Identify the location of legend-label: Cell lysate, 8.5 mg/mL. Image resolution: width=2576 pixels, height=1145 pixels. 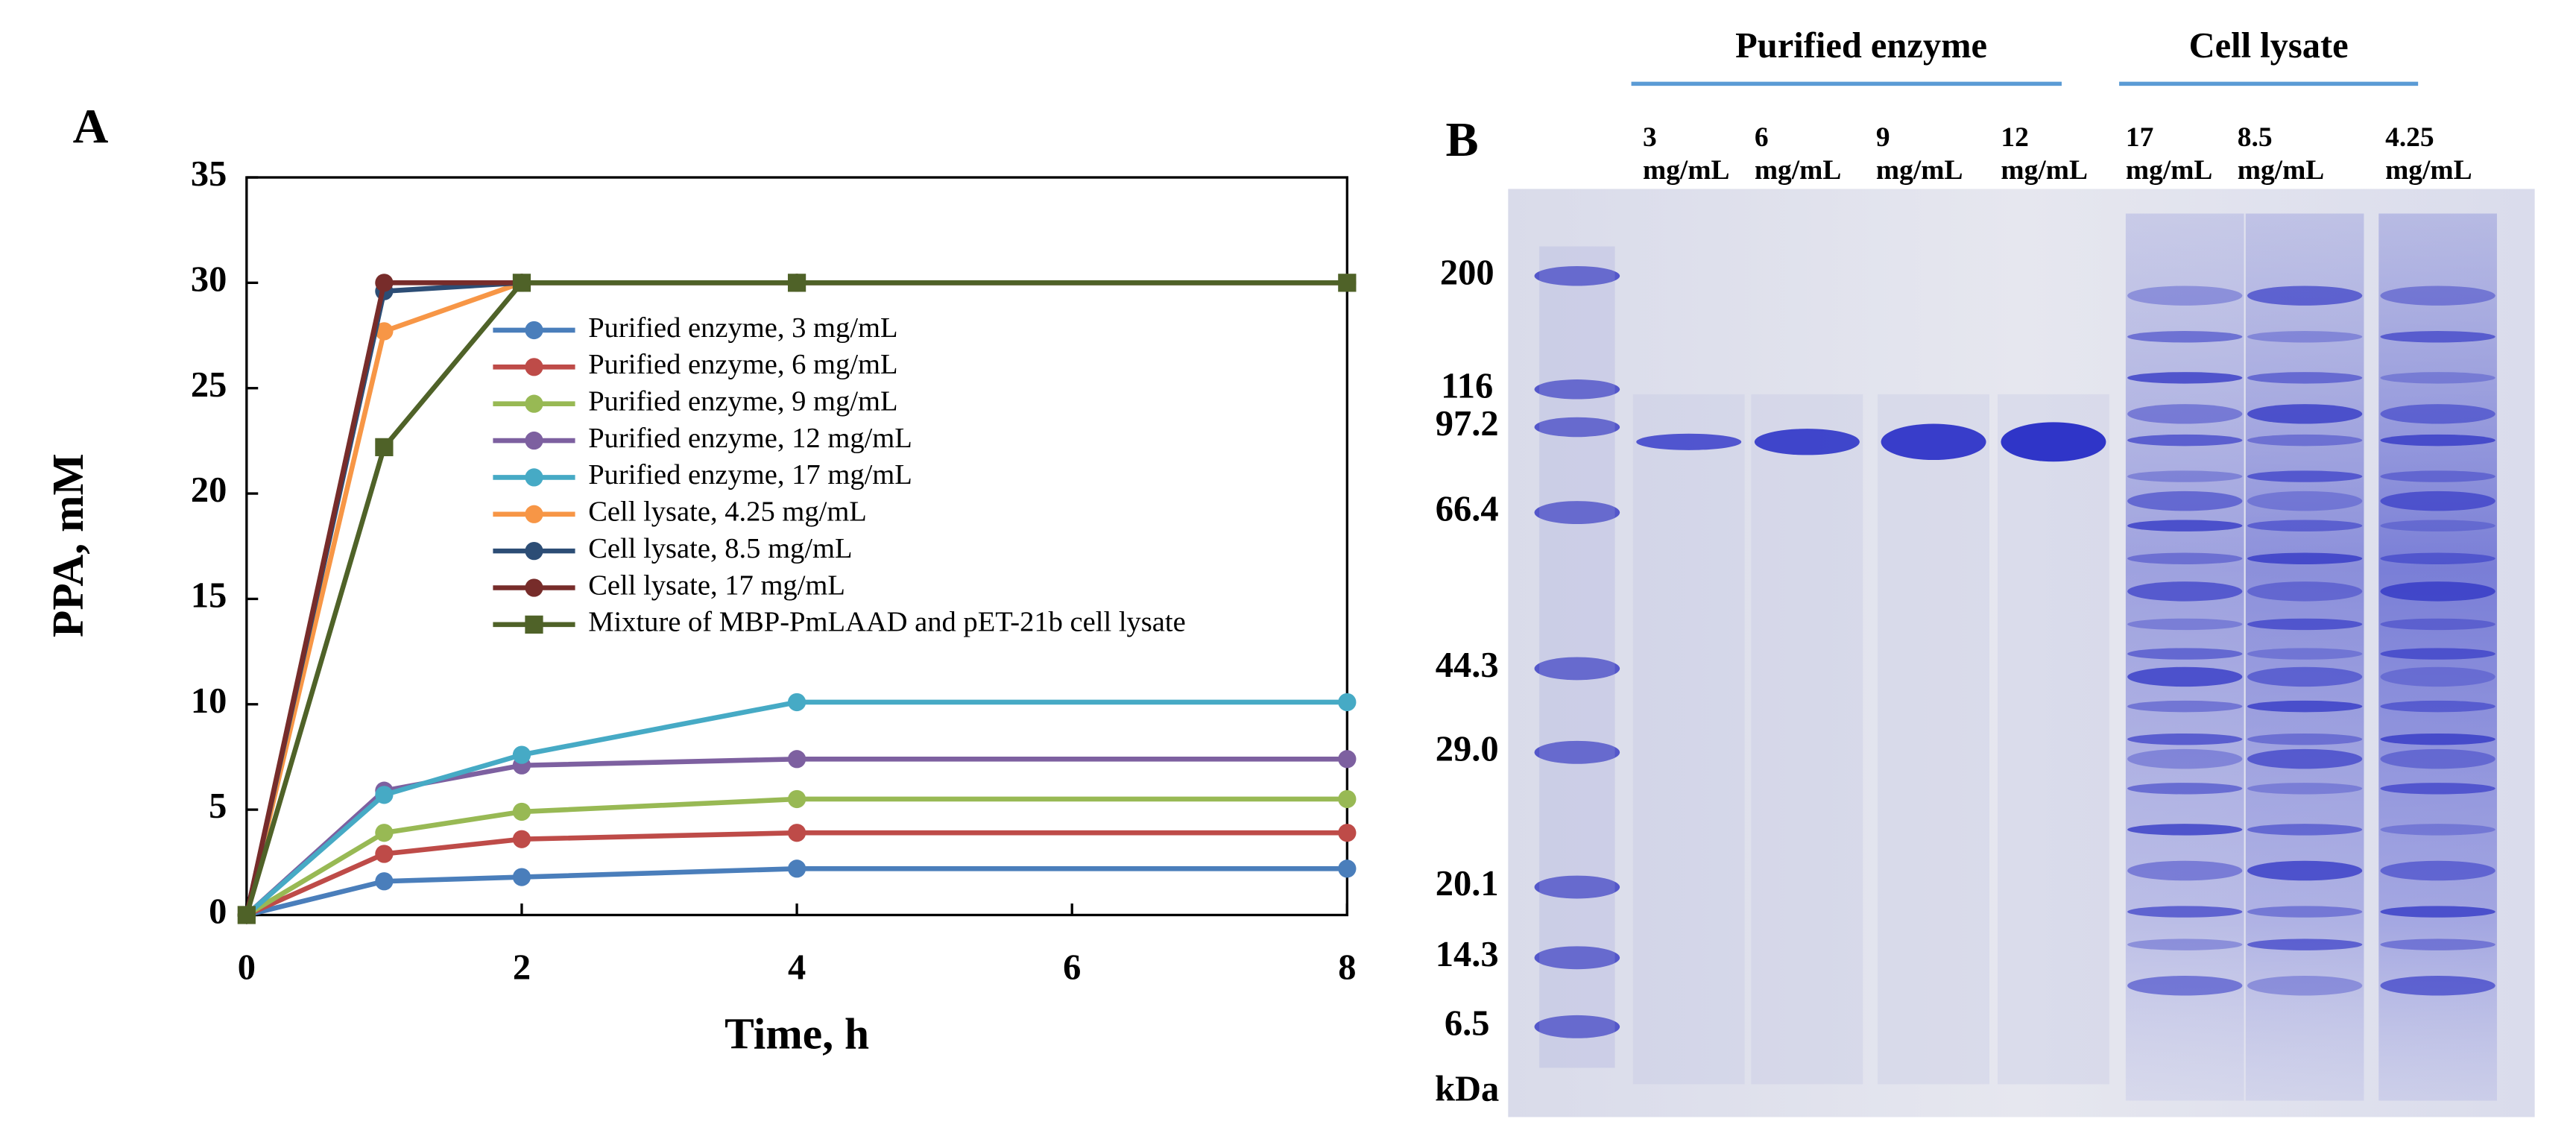
(720, 548).